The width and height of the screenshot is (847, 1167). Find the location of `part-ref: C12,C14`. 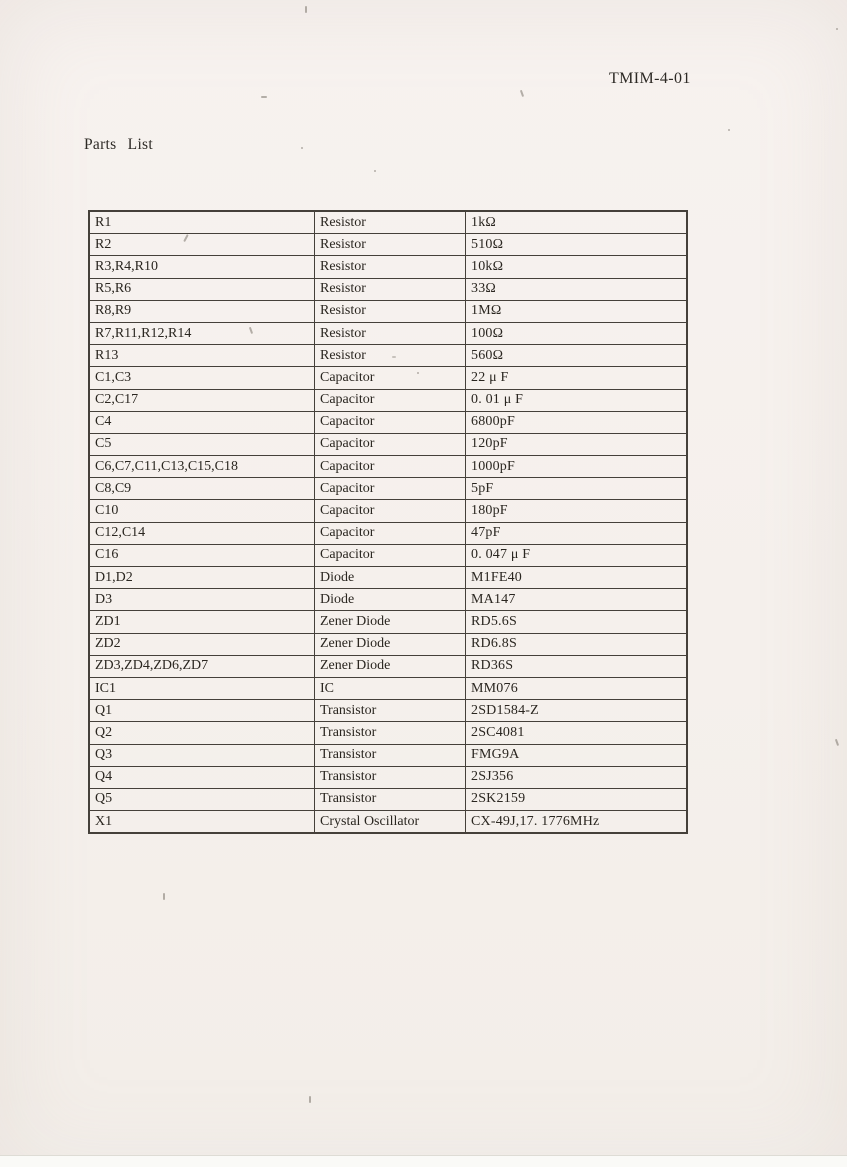

part-ref: C12,C14 is located at coordinates (201, 533).